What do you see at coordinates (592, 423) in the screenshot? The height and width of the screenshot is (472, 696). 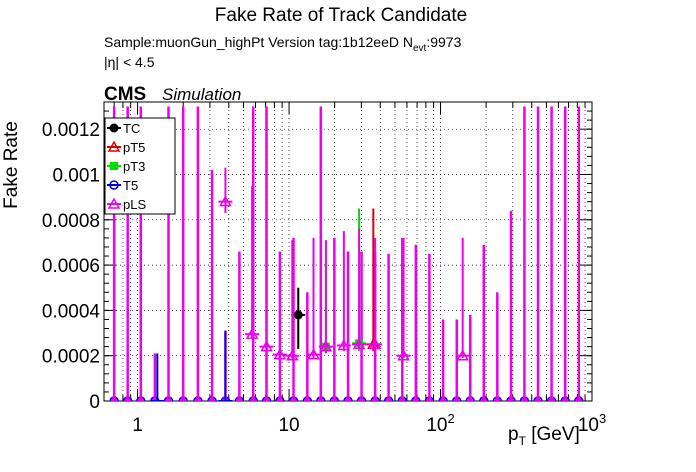 I see `x-tick-label: 10³` at bounding box center [592, 423].